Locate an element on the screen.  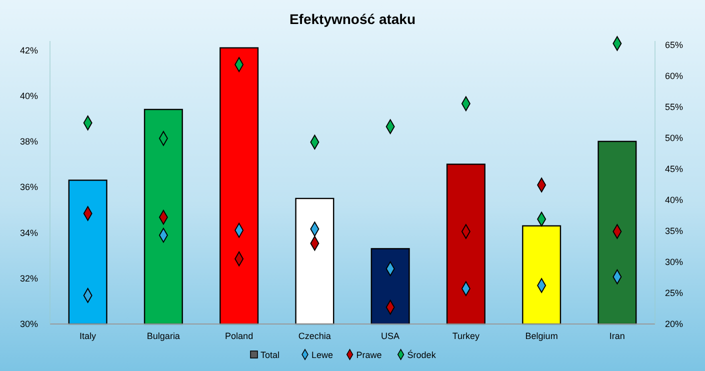
x-tick-label: Bulgaria is located at coordinates (163, 336).